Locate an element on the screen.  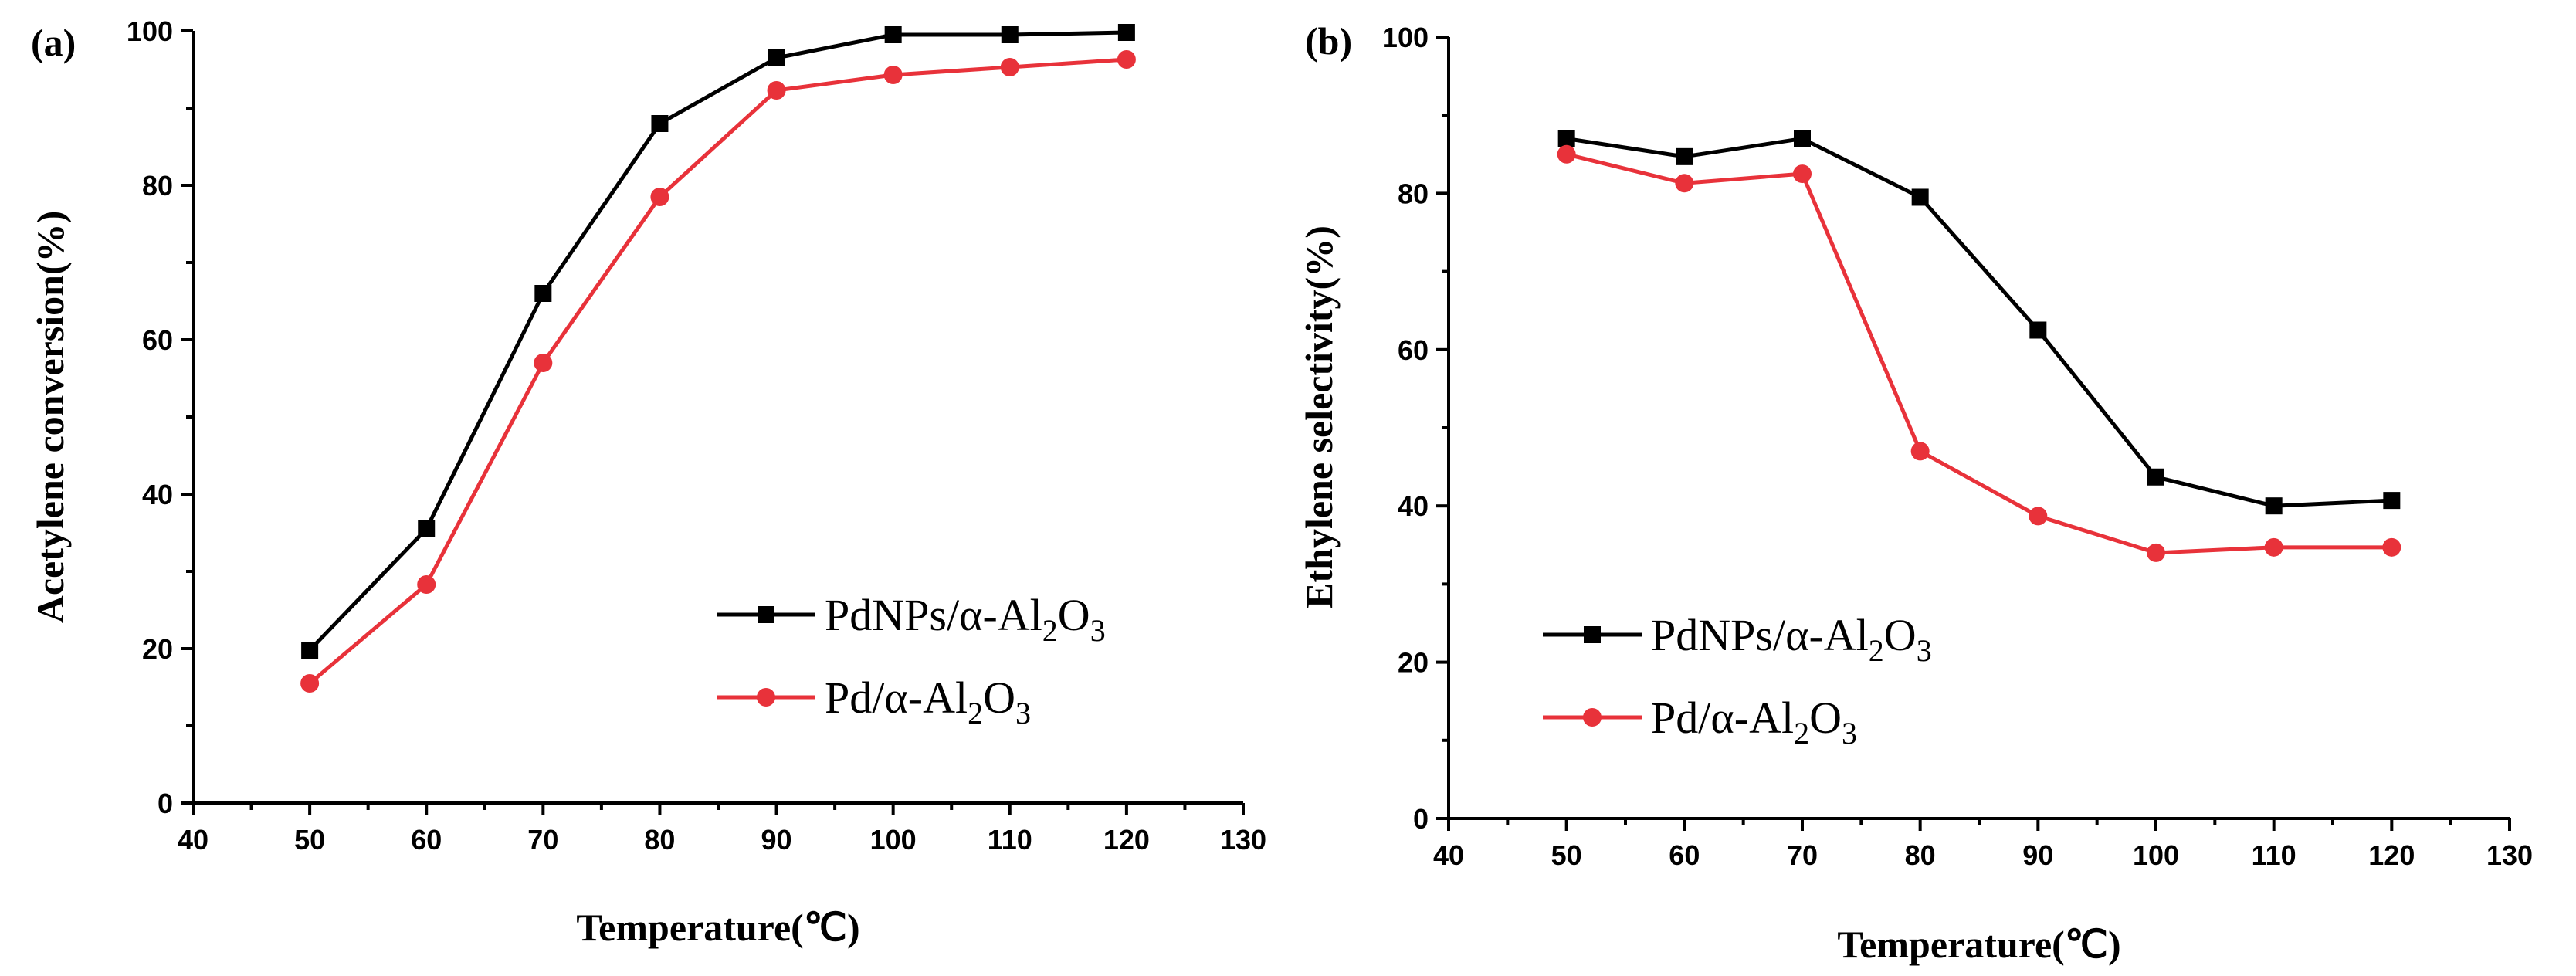
legend-label: PdNPs/α-Al2O3 is located at coordinates (1791, 639).